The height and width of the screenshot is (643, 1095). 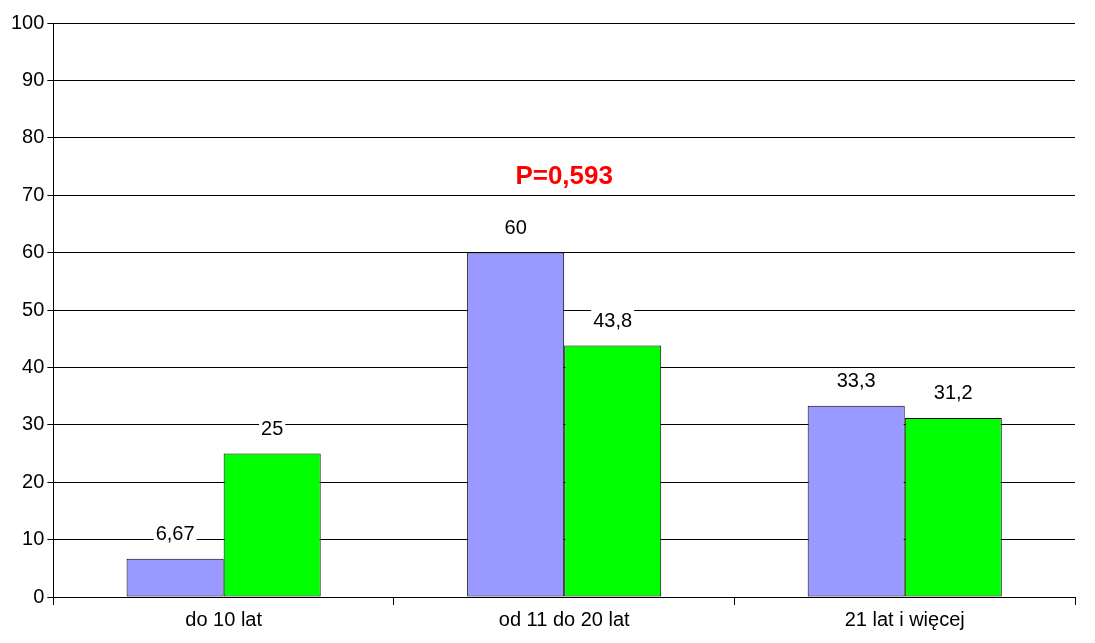 What do you see at coordinates (33, 136) in the screenshot?
I see `y-tick-label: 80` at bounding box center [33, 136].